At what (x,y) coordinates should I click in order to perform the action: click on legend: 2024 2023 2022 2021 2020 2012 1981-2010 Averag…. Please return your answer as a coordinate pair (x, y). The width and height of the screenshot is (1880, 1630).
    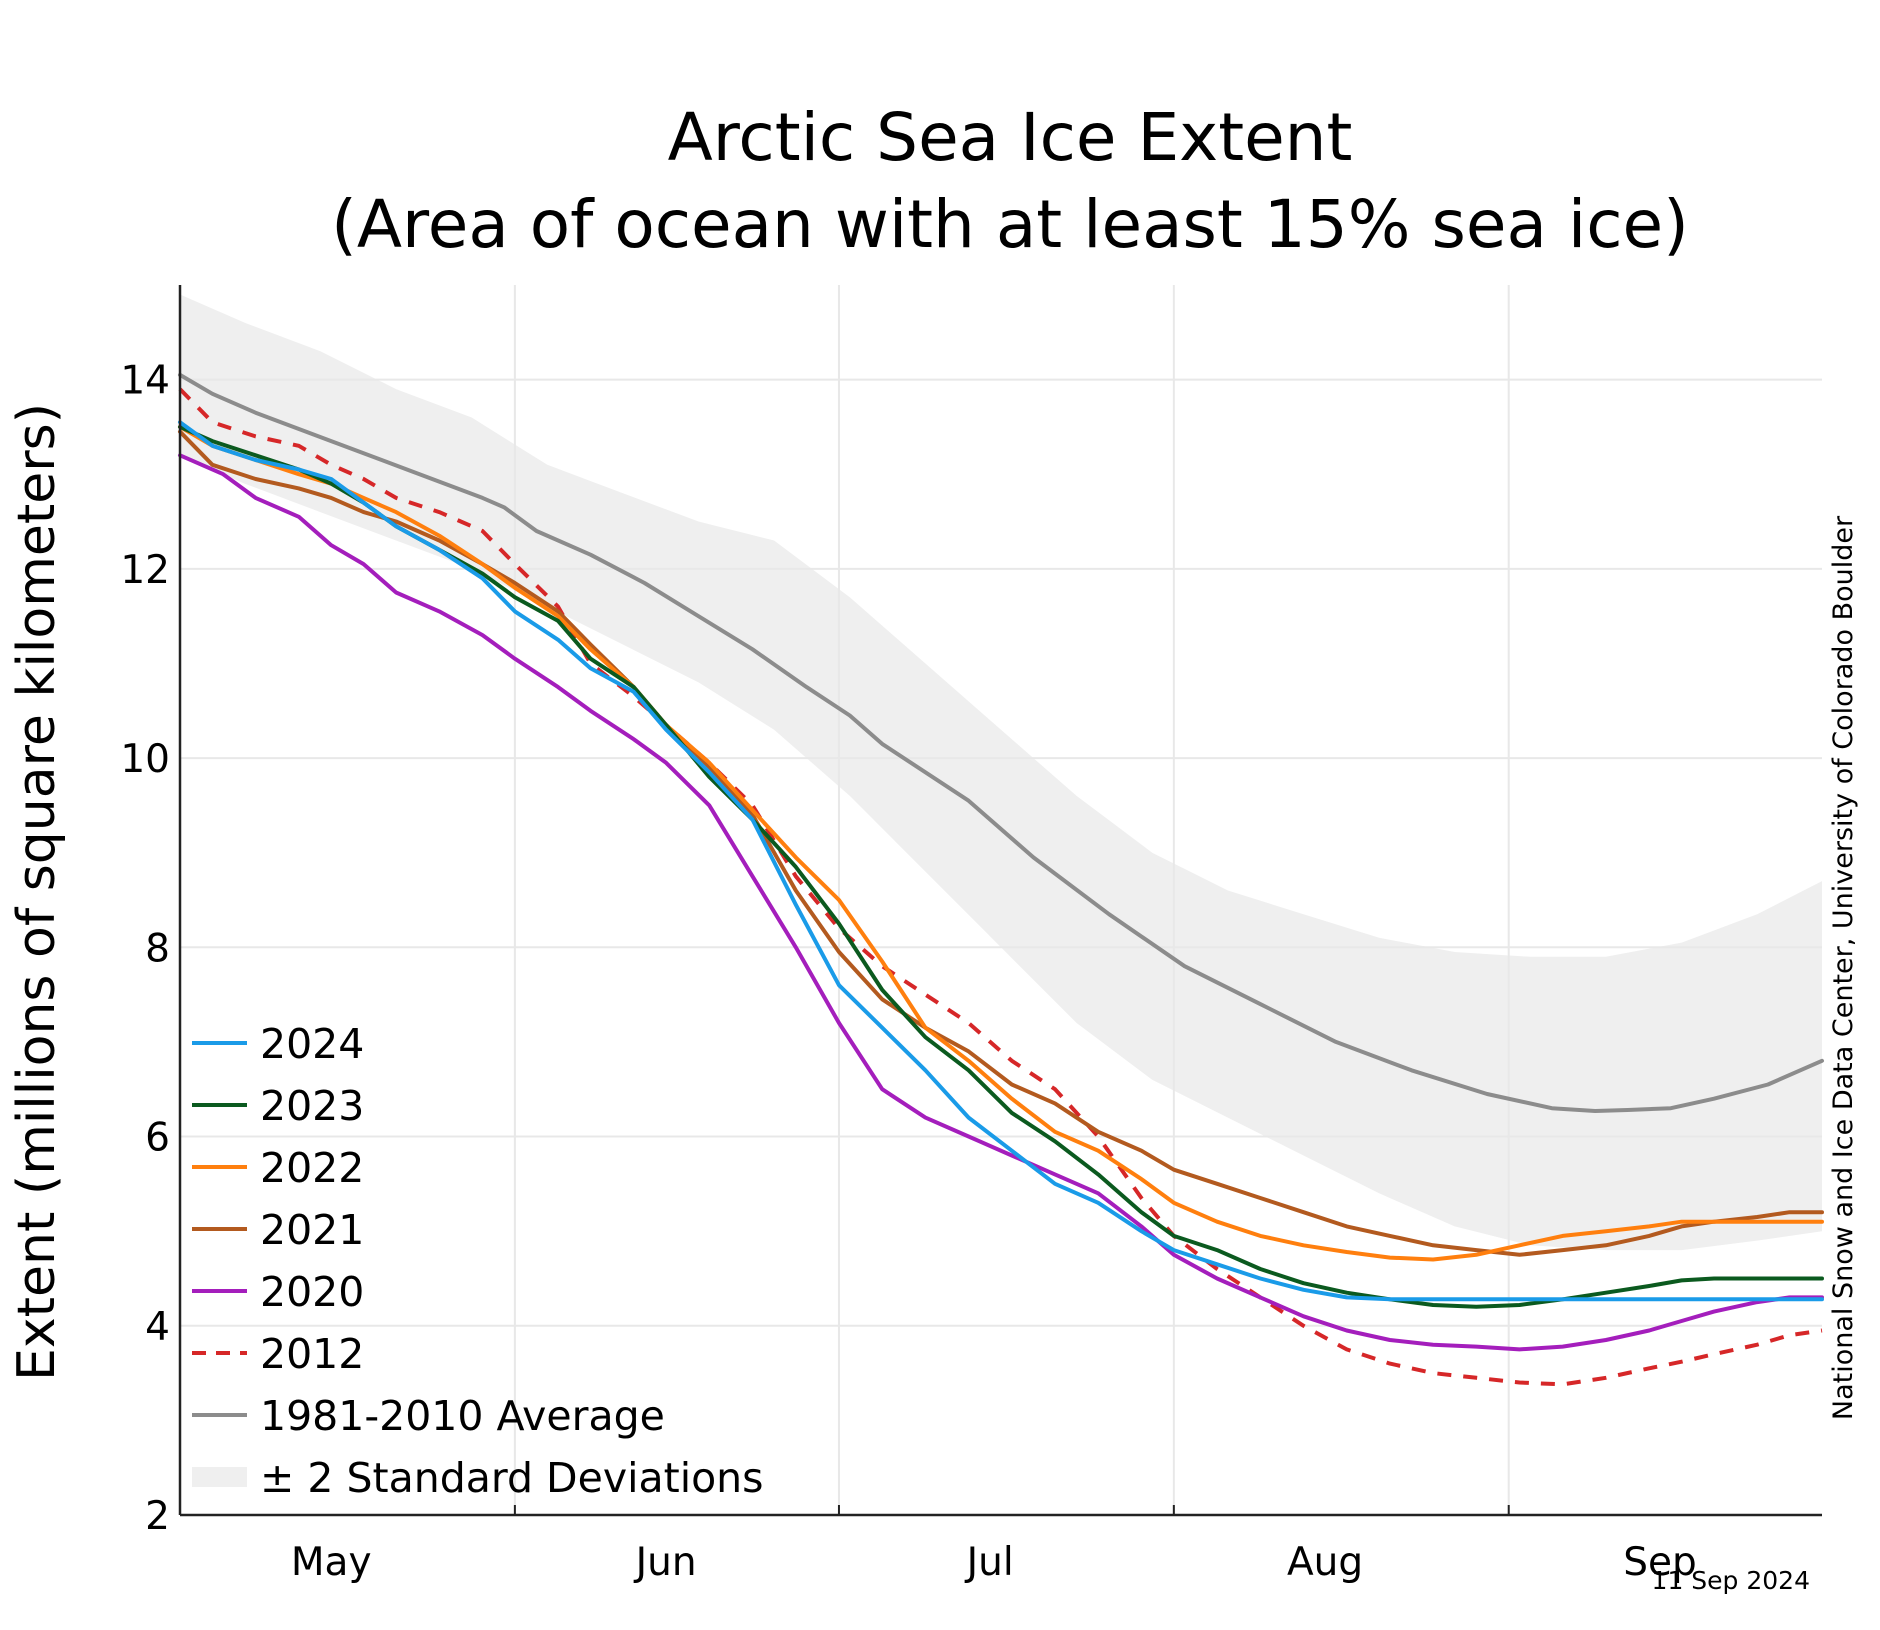
    Looking at the image, I should click on (478, 1261).